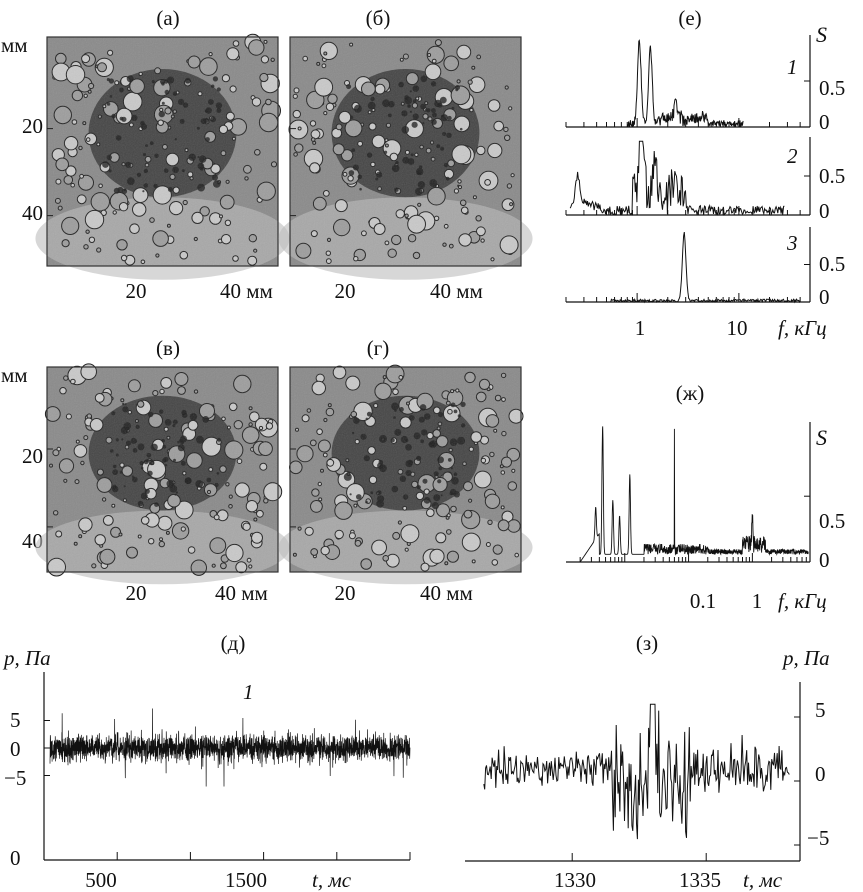 The width and height of the screenshot is (863, 892). What do you see at coordinates (818, 838) in the screenshot?
I see `signal-z-y-tick-m5: −5` at bounding box center [818, 838].